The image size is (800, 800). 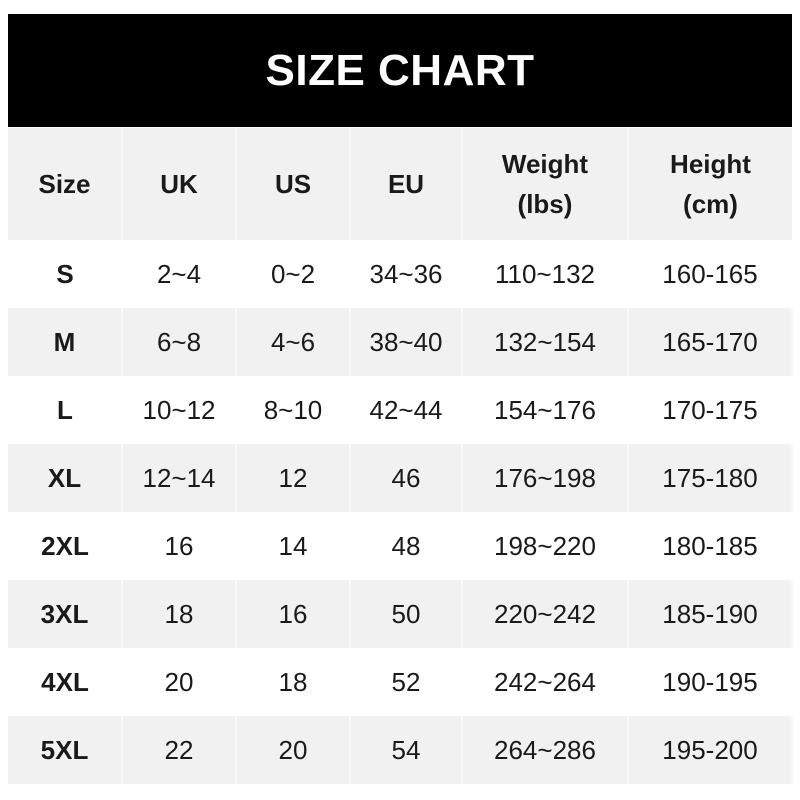 I want to click on column-header: US, so click(x=293, y=184).